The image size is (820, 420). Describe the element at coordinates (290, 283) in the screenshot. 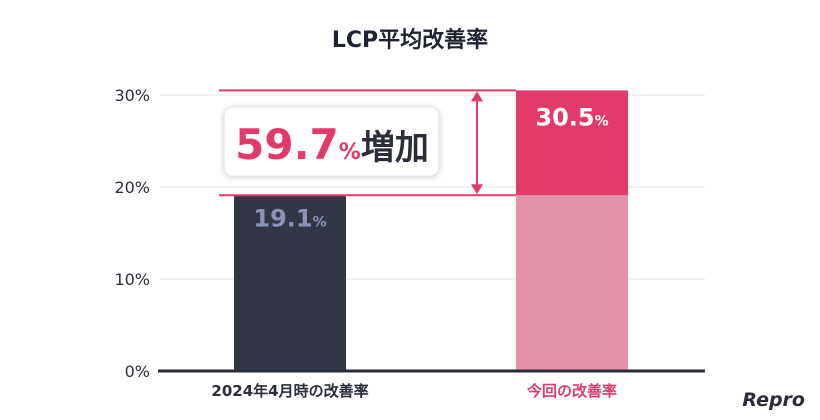

I see `bar-previous` at that location.